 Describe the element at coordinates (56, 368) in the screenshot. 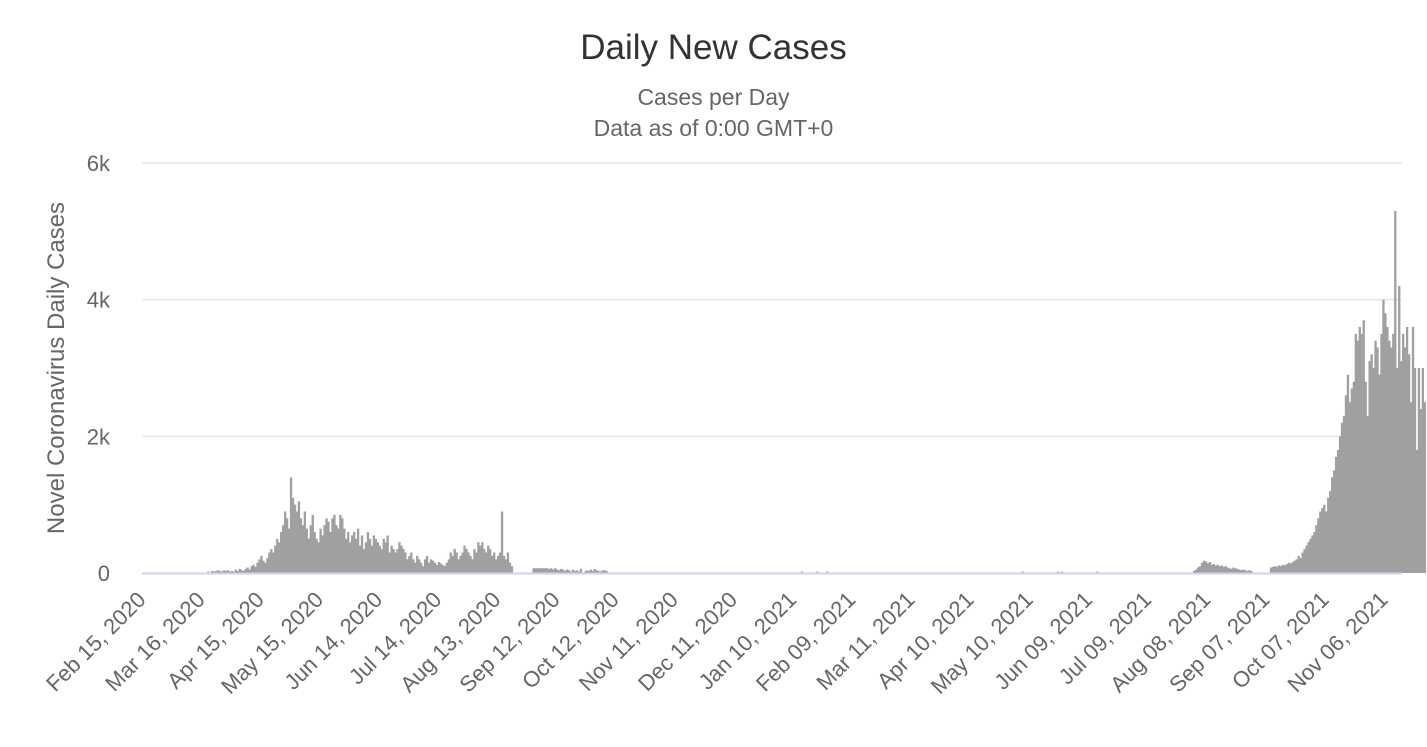

I see `y-axis-title: Novel Coronavirus Daily Cases` at that location.